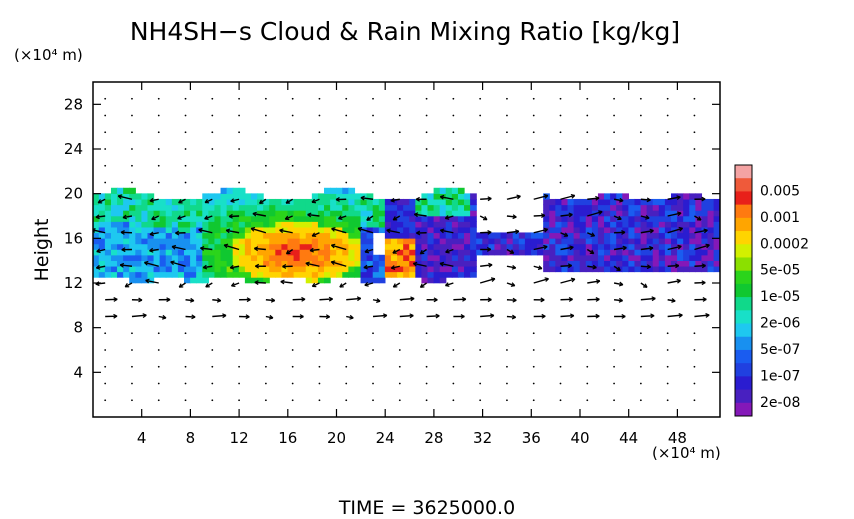 This screenshot has height=519, width=854. What do you see at coordinates (287, 438) in the screenshot?
I see `x-tick-label: 16` at bounding box center [287, 438].